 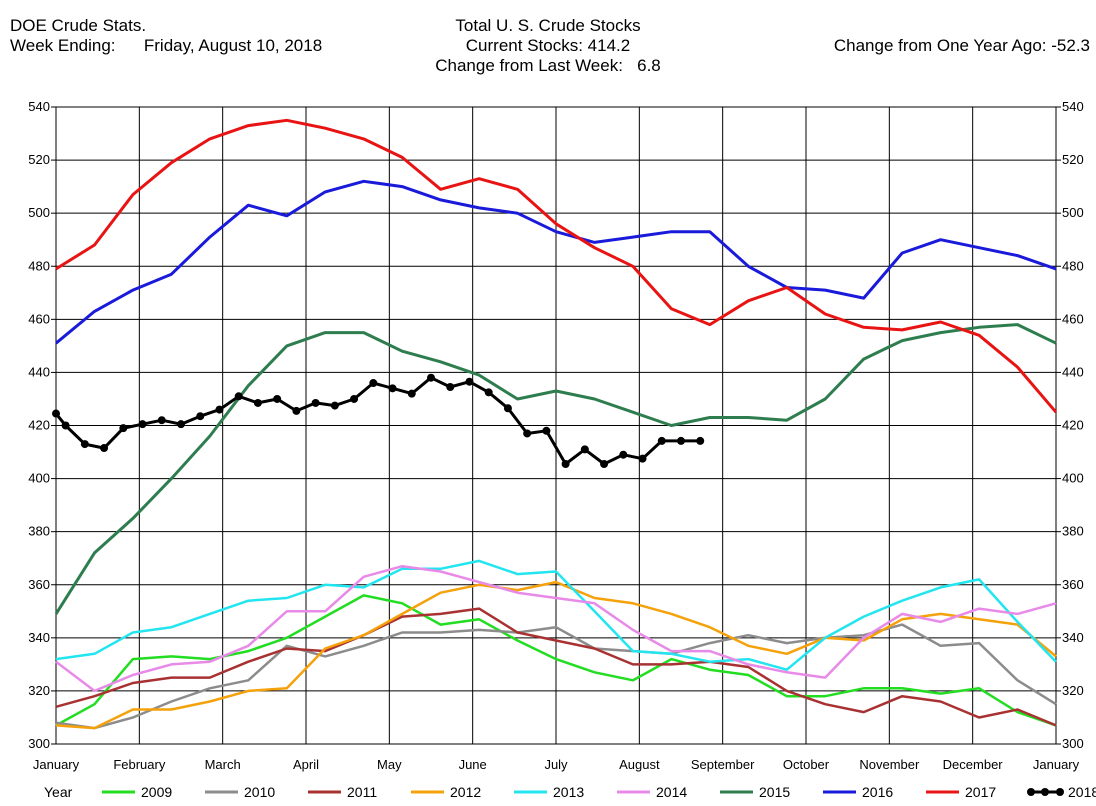 I want to click on x-tick-label: November, so click(x=889, y=764).